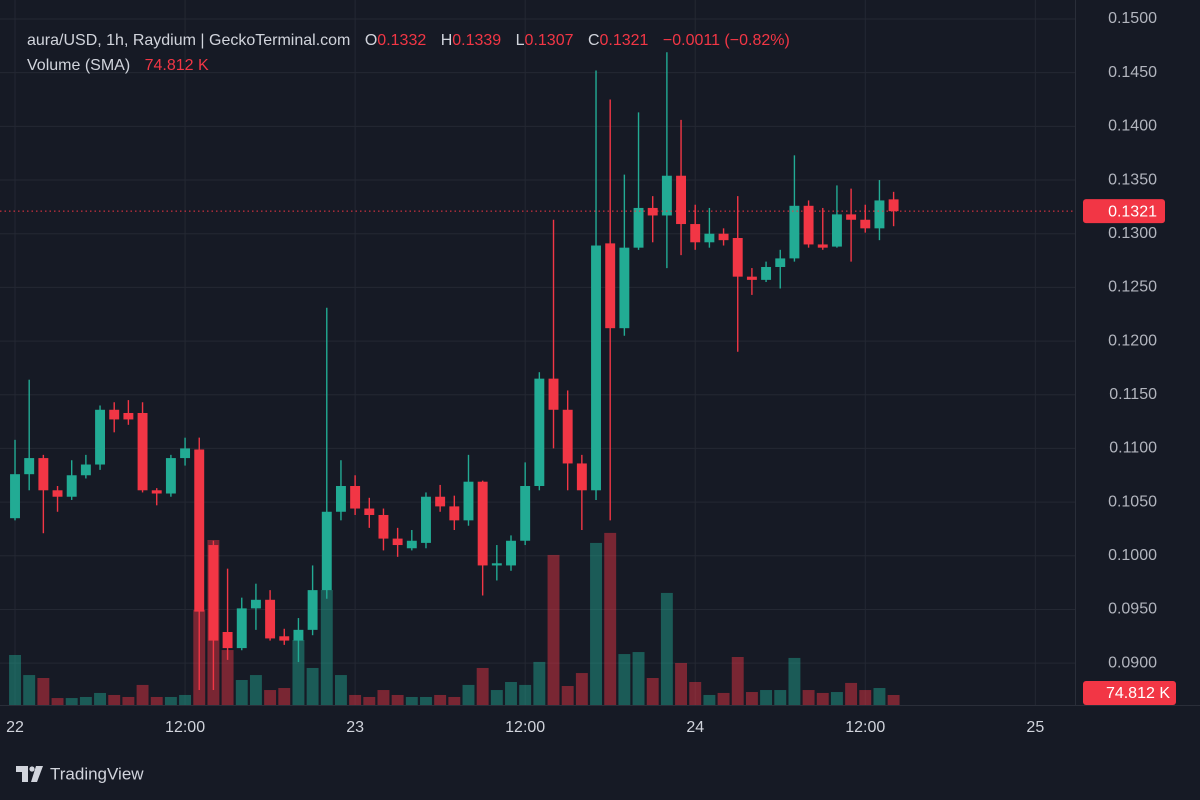  What do you see at coordinates (1132, 179) in the screenshot?
I see `y-tick-label: 0.1350` at bounding box center [1132, 179].